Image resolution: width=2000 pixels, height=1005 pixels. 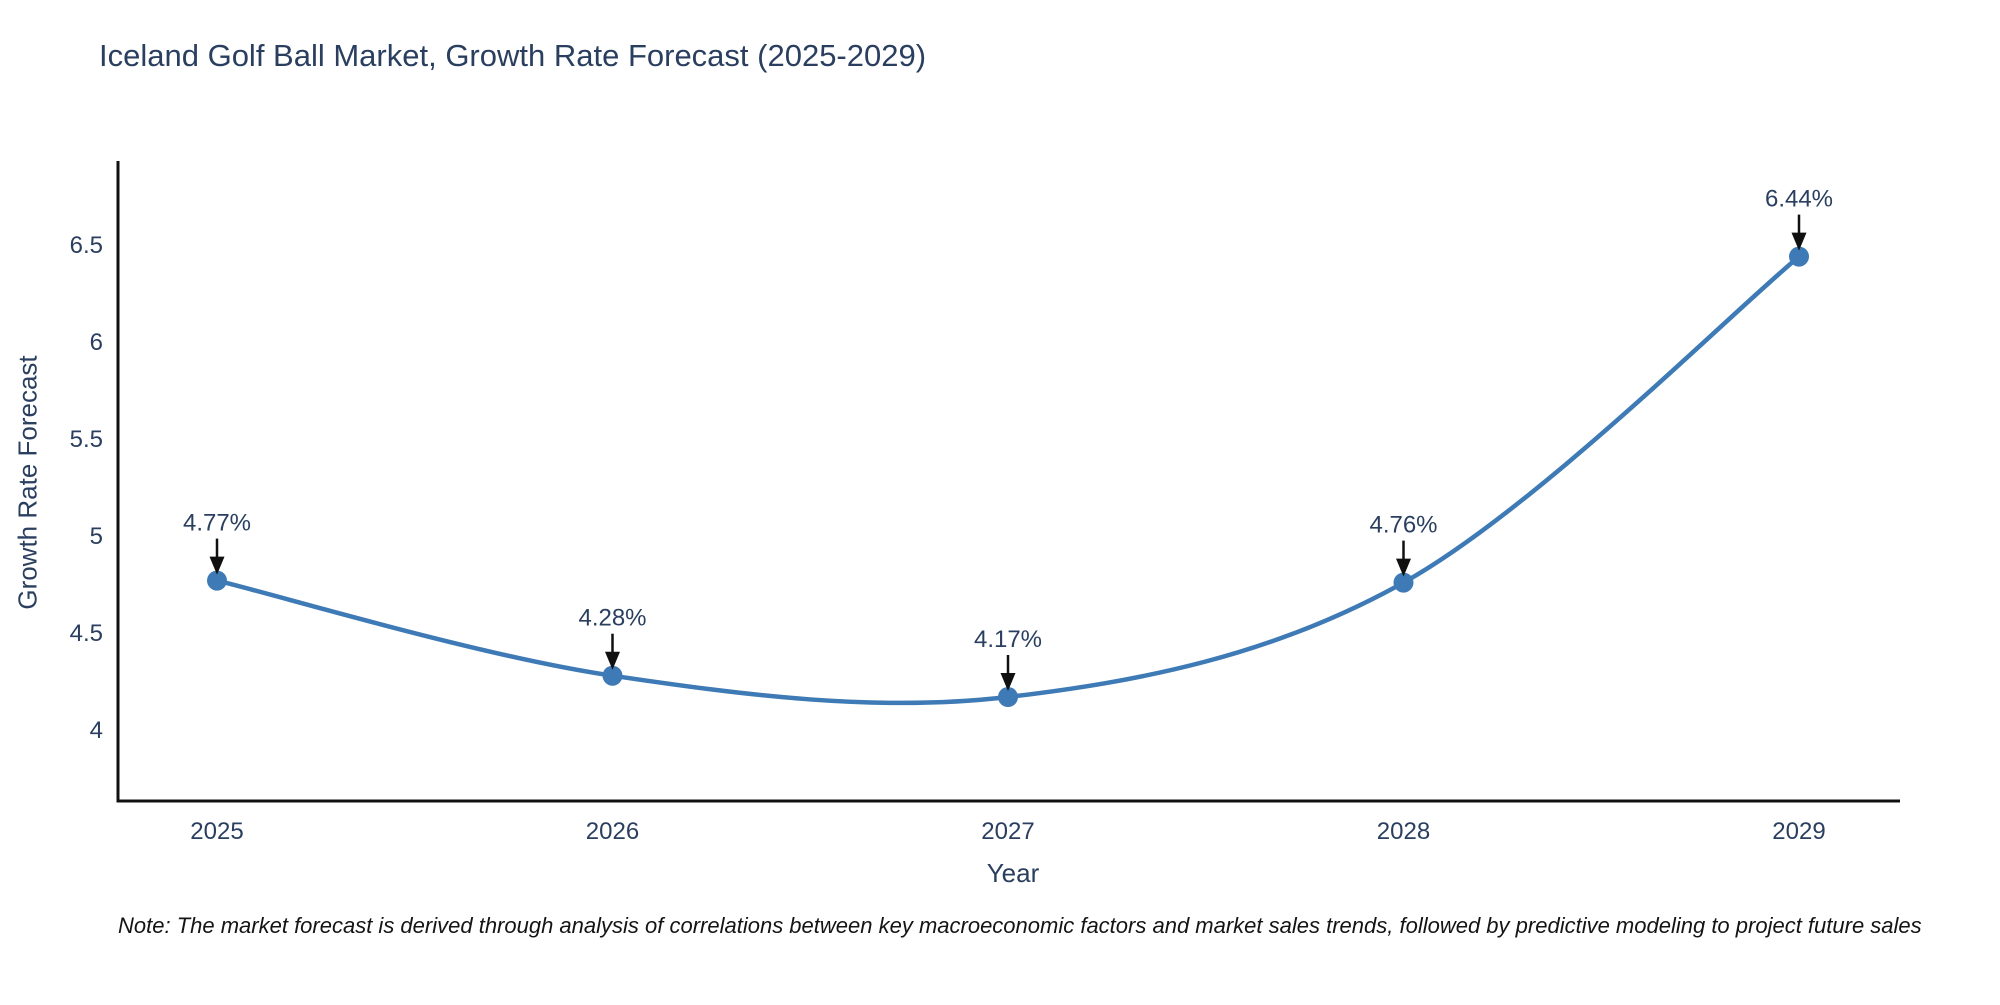 What do you see at coordinates (1403, 525) in the screenshot?
I see `point-annotation-label: 4.76%` at bounding box center [1403, 525].